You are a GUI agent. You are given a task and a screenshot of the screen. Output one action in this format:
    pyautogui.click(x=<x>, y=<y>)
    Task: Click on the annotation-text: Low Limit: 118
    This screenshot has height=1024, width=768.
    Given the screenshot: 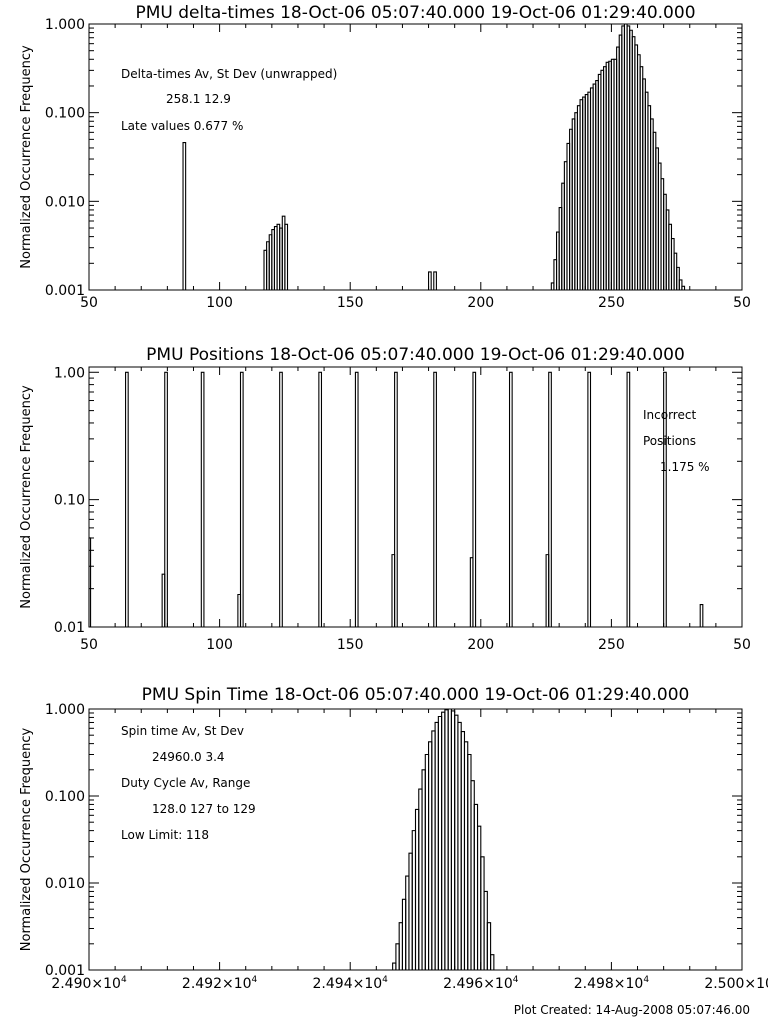 What is the action you would take?
    pyautogui.click(x=165, y=835)
    